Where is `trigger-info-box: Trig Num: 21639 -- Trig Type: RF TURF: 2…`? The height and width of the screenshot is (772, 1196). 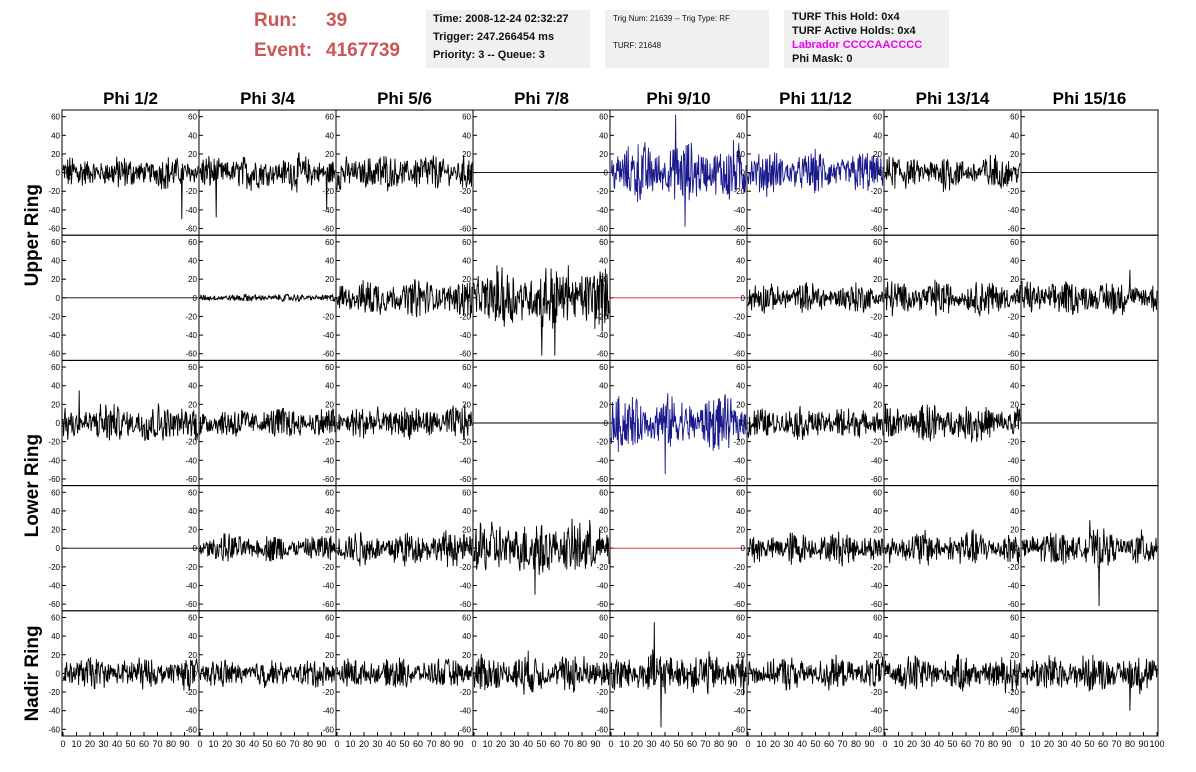 trigger-info-box: Trig Num: 21639 -- Trig Type: RF TURF: 2… is located at coordinates (687, 39).